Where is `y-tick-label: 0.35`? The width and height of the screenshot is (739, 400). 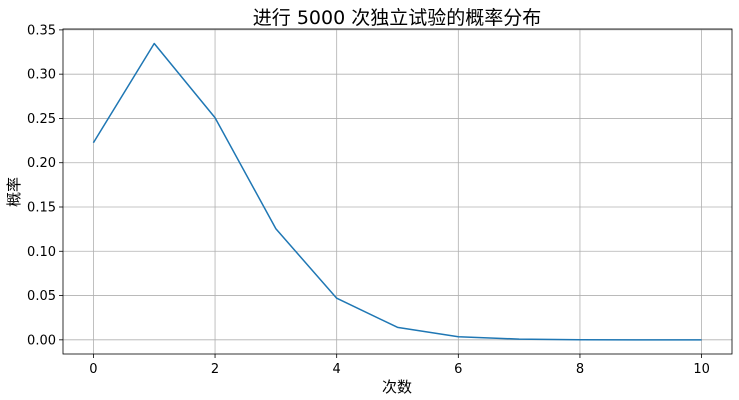
y-tick-label: 0.35 is located at coordinates (41, 30).